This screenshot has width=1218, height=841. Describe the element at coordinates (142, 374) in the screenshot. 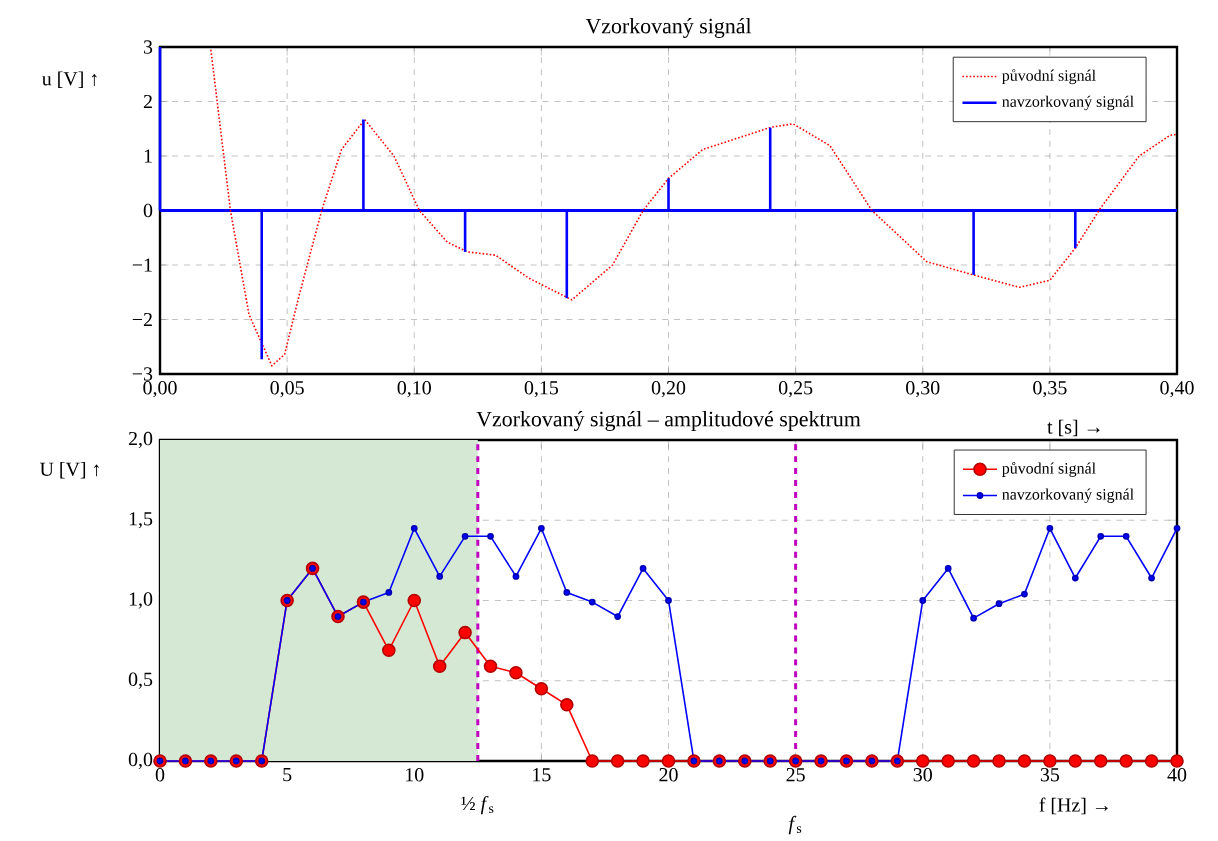

I see `y-tick-label: −3` at that location.